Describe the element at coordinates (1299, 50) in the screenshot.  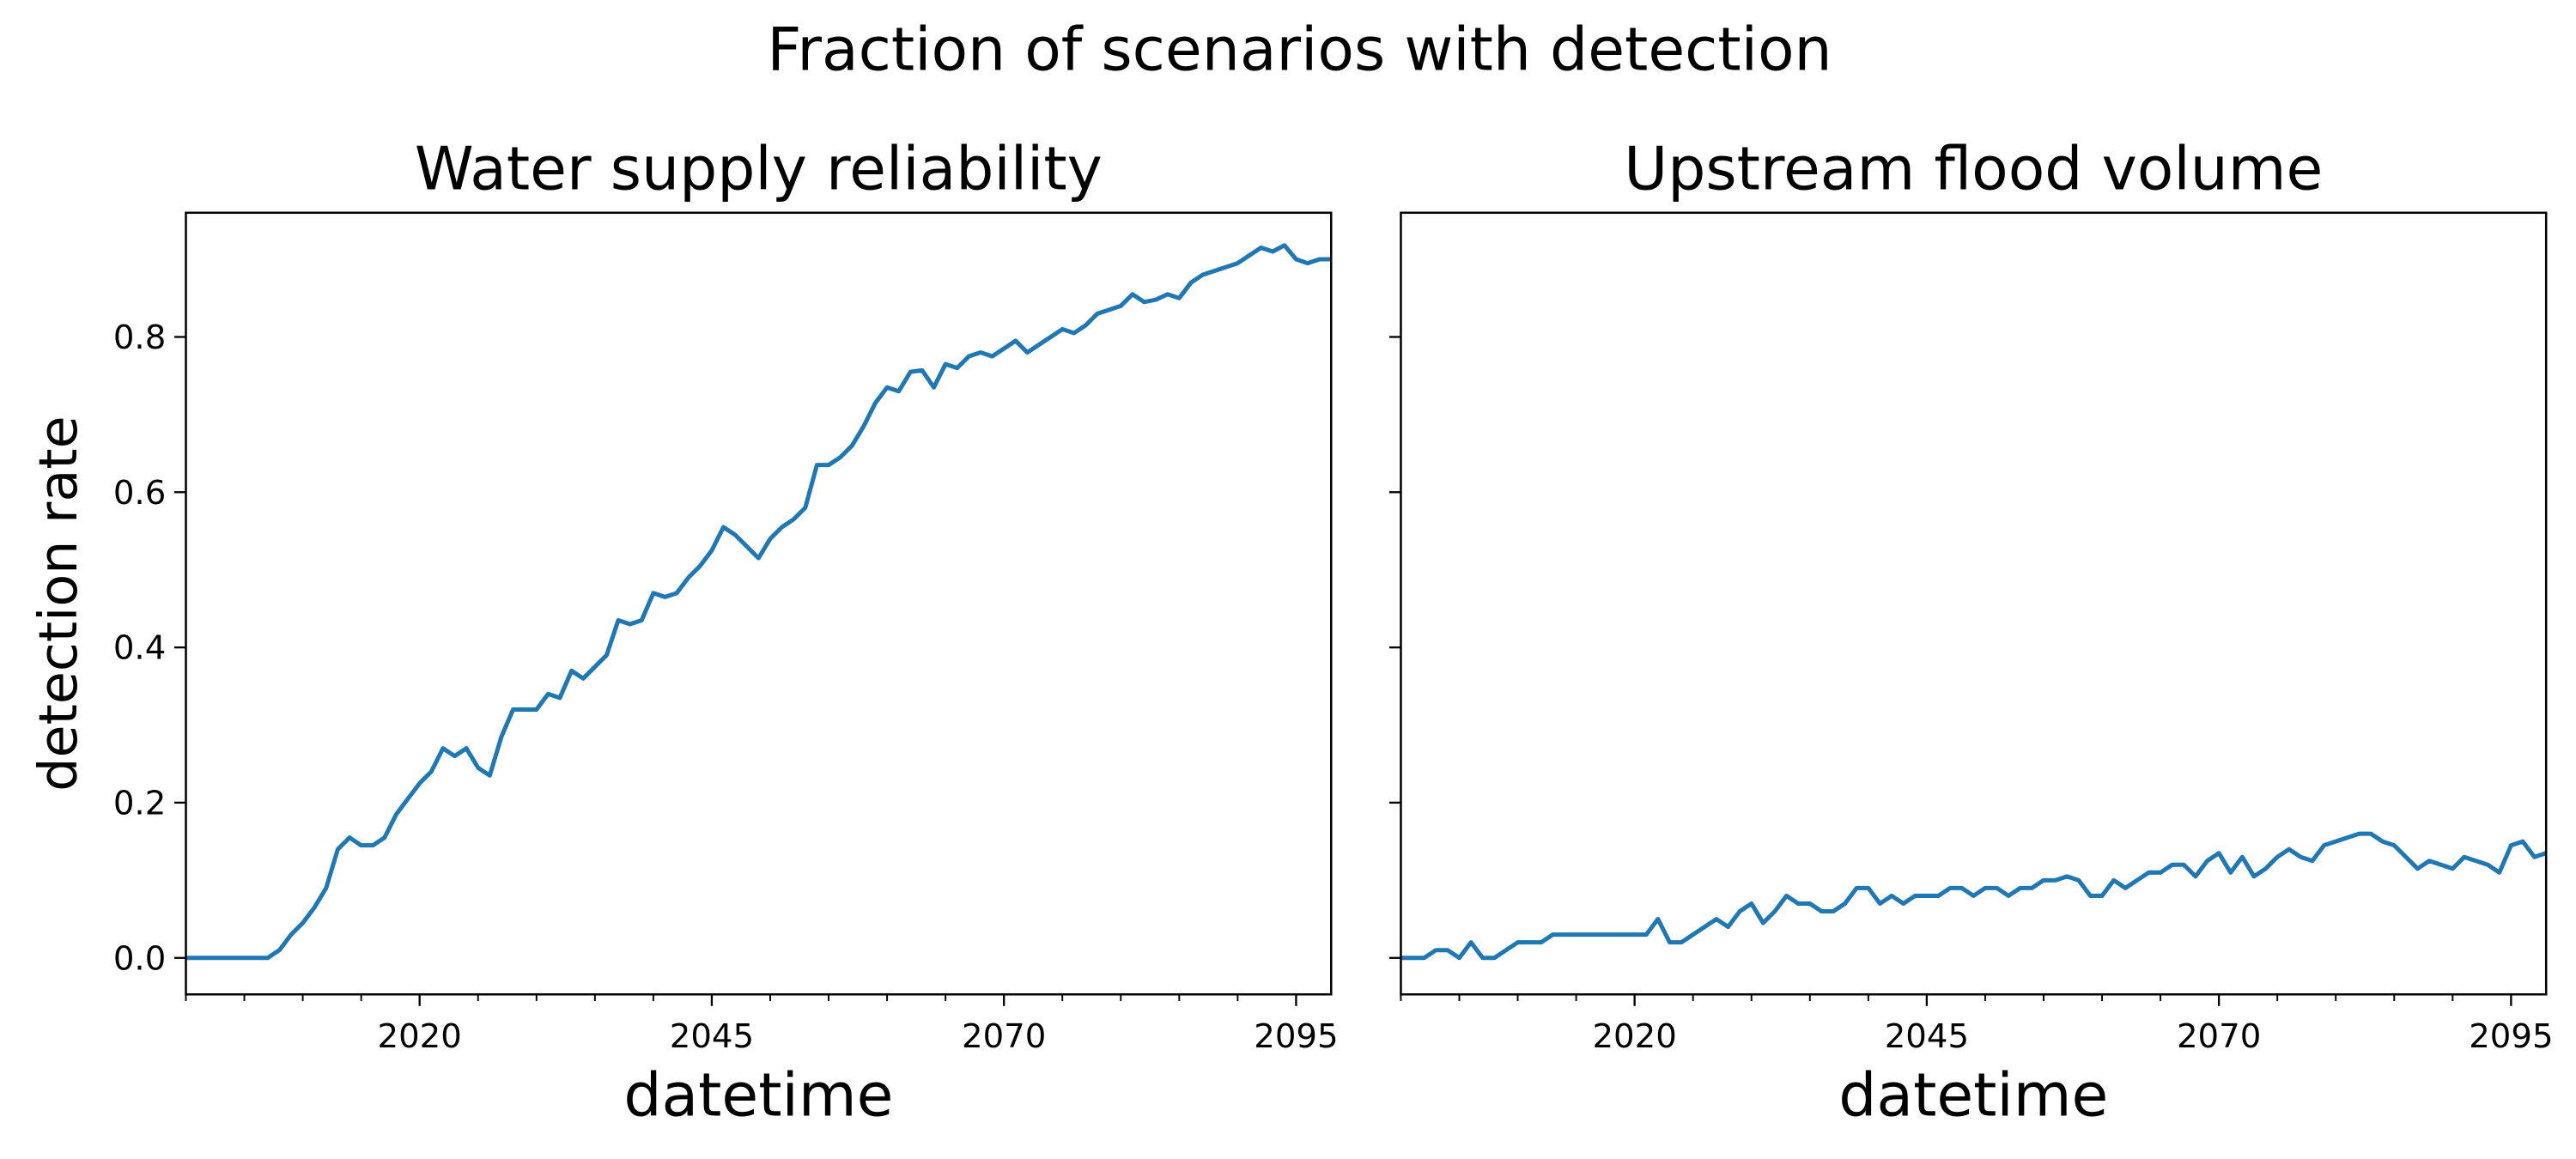
I see `figure-title: Fraction of scenarios with detection` at that location.